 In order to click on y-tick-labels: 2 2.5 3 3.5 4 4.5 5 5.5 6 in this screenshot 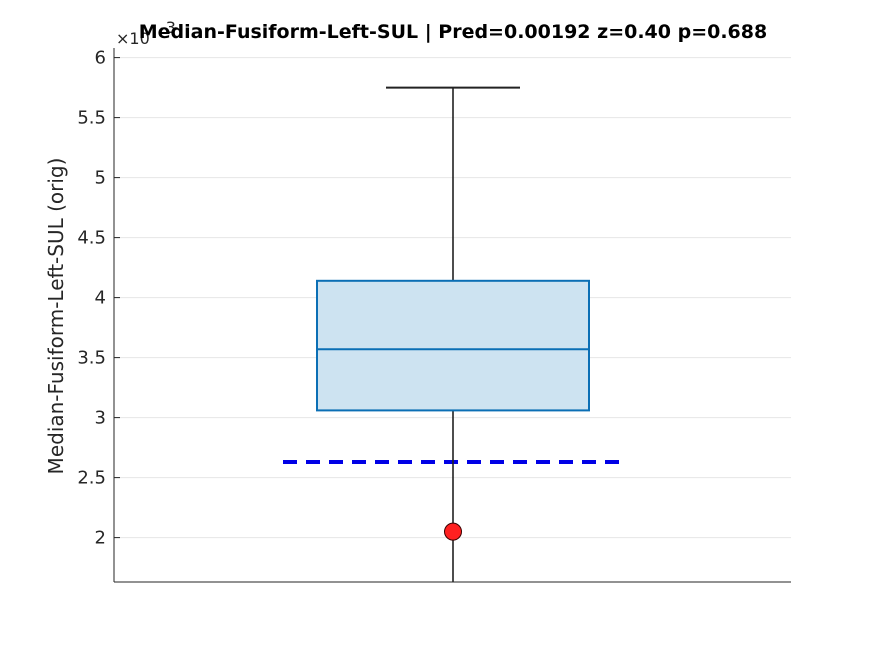, I will do `click(91, 298)`.